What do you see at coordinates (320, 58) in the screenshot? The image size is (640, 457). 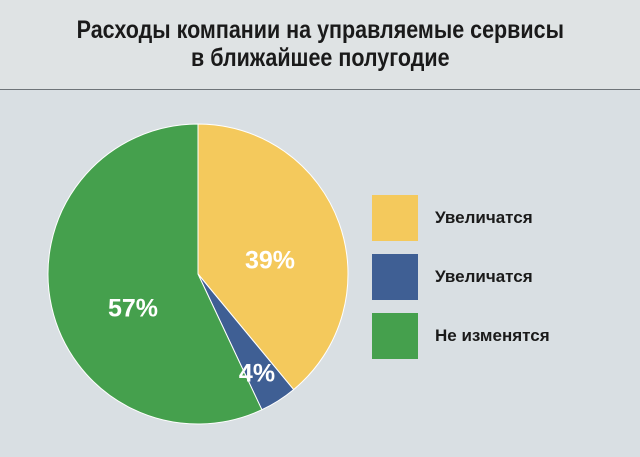 I see `chart-title-line-2: в ближайшее полугодие` at bounding box center [320, 58].